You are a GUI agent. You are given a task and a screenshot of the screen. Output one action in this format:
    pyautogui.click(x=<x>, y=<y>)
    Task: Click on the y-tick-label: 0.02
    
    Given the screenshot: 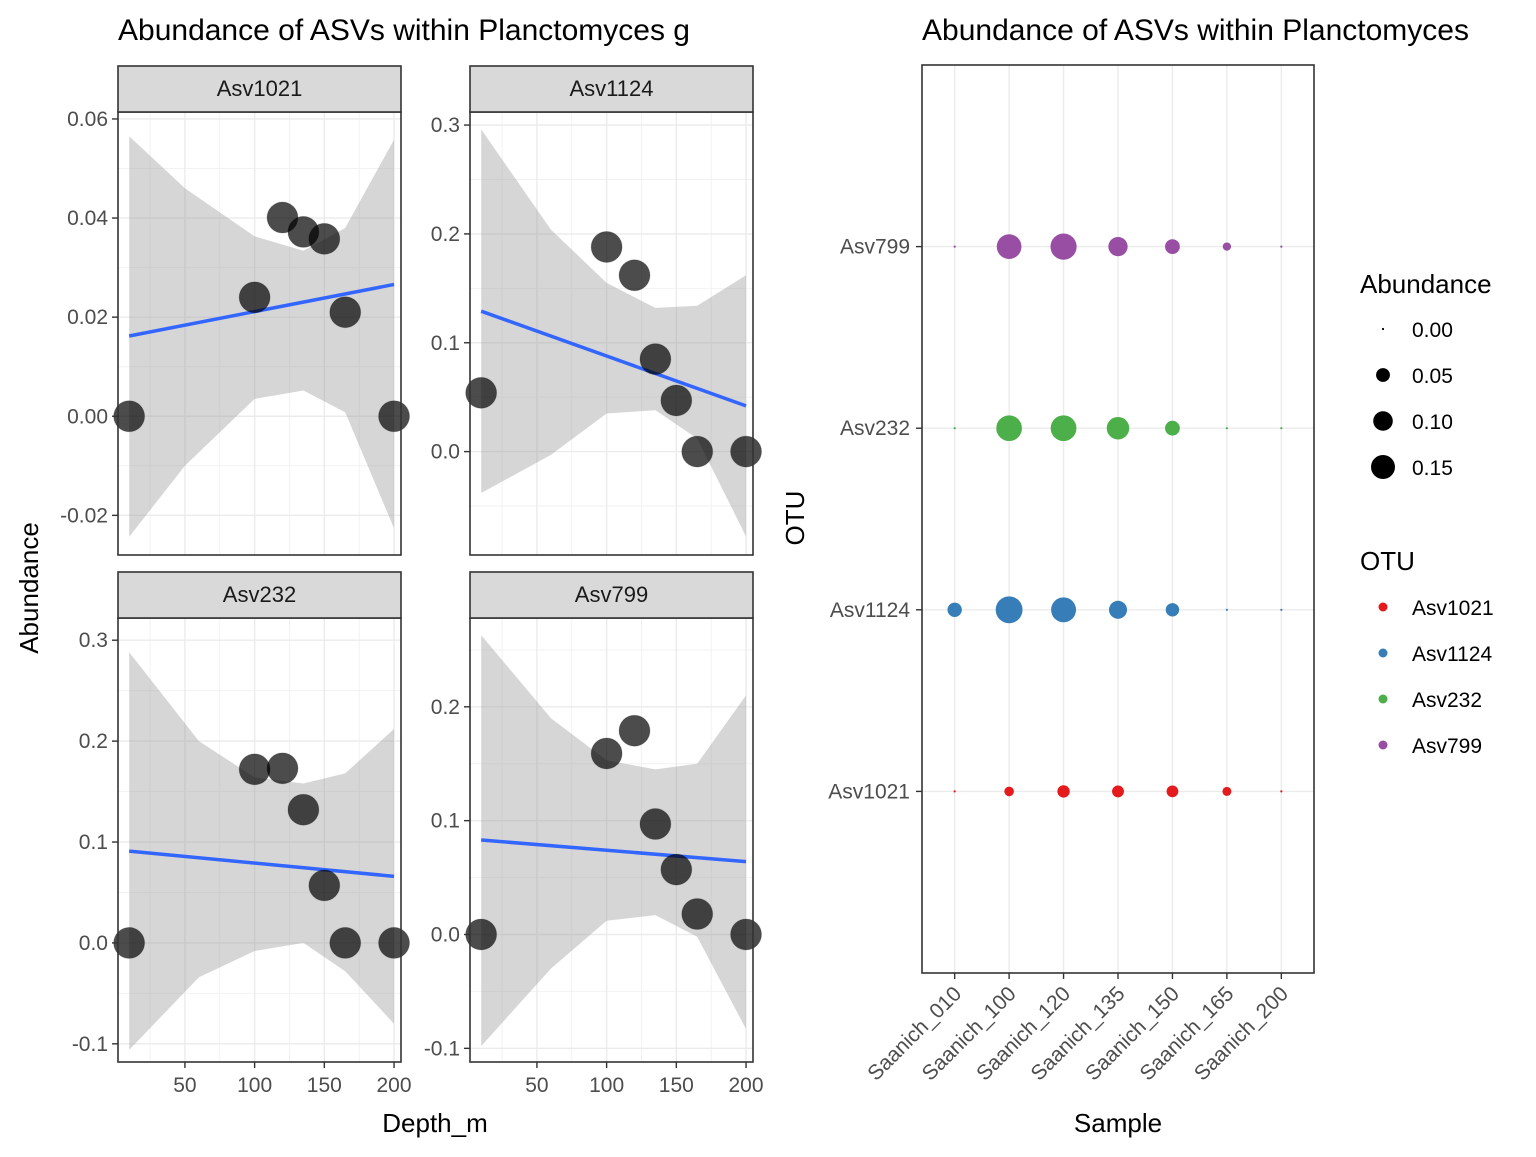 What is the action you would take?
    pyautogui.click(x=87, y=317)
    